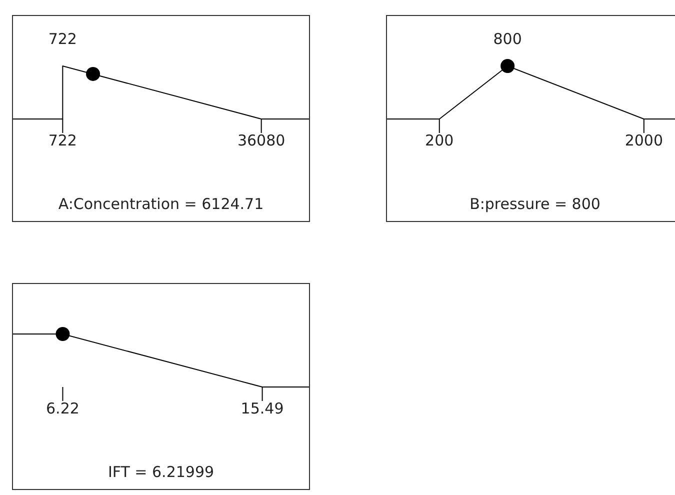  Describe the element at coordinates (161, 472) in the screenshot. I see `x-axis-title: IFT = 6.21999` at that location.